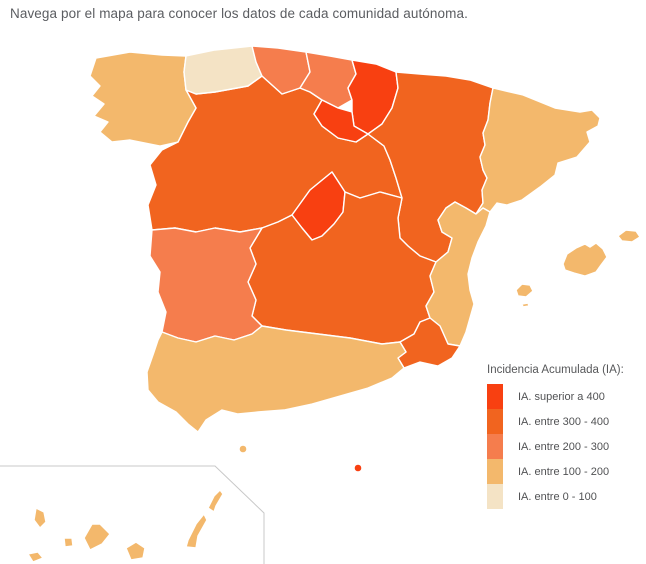 This screenshot has width=646, height=564. I want to click on region-melilla, so click(358, 468).